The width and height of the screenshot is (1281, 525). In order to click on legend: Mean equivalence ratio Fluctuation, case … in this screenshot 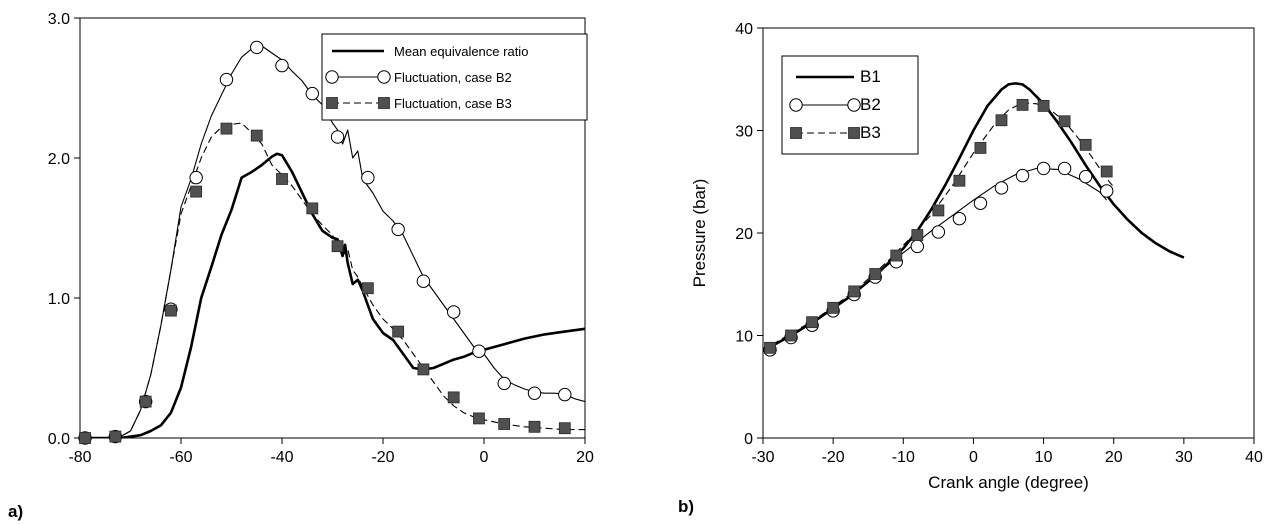, I will do `click(454, 77)`.